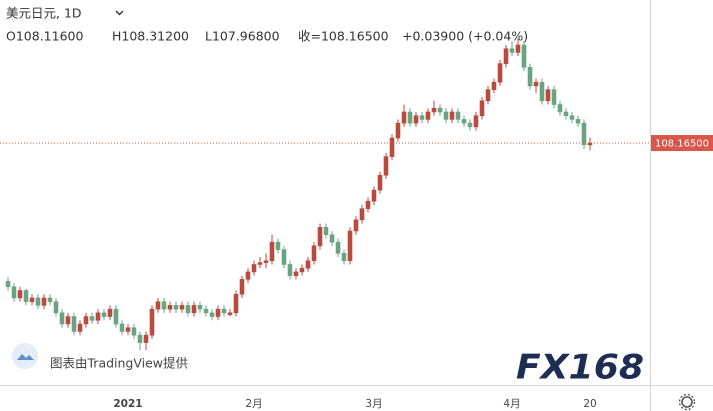 Image resolution: width=713 pixels, height=411 pixels. I want to click on dropdown-icon, so click(119, 13).